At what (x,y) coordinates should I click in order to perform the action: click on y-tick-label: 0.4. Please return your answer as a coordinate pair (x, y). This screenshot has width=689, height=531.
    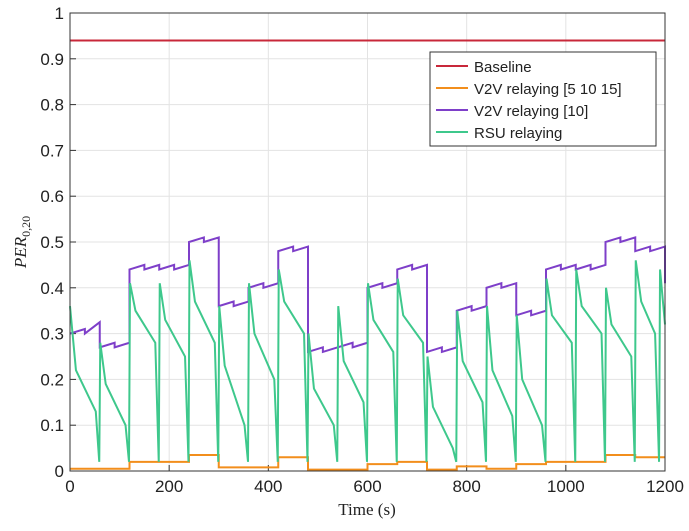
    Looking at the image, I should click on (52, 288).